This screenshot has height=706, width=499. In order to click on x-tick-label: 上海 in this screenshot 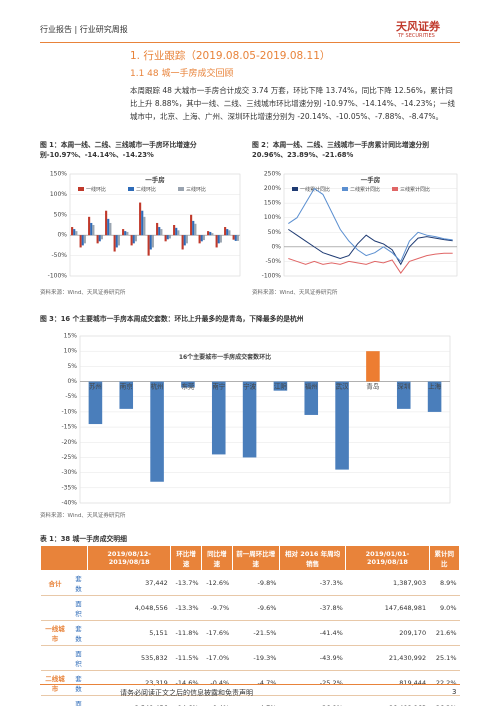, I will do `click(435, 386)`.